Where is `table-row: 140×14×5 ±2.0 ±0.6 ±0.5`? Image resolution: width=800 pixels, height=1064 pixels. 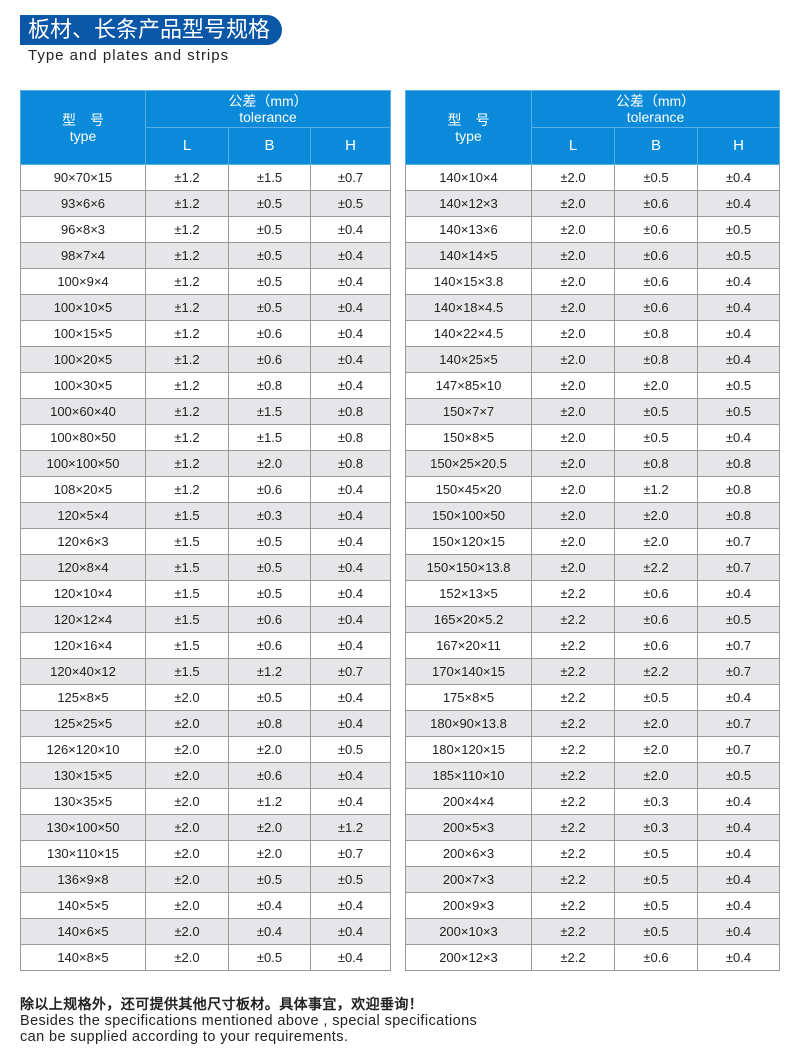 table-row: 140×14×5 ±2.0 ±0.6 ±0.5 is located at coordinates (593, 255).